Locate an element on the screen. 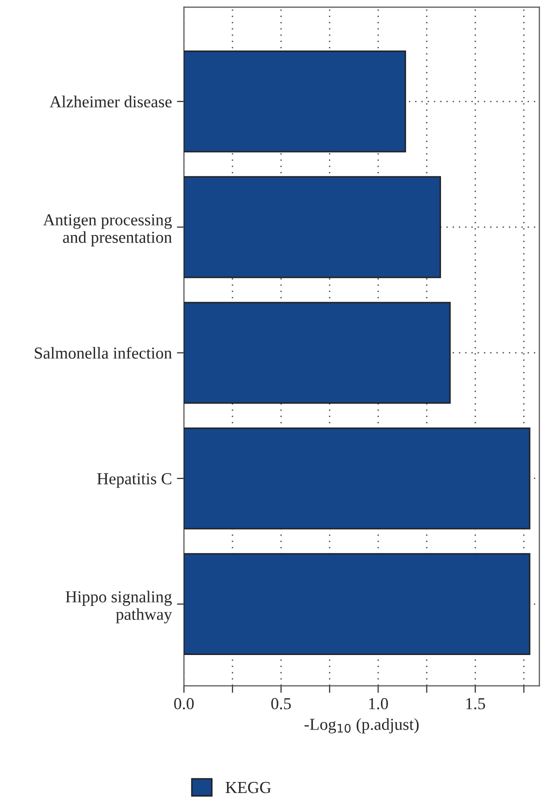  x-axis-title: -Log$_{10}$ (p.adjust) is located at coordinates (361, 726).